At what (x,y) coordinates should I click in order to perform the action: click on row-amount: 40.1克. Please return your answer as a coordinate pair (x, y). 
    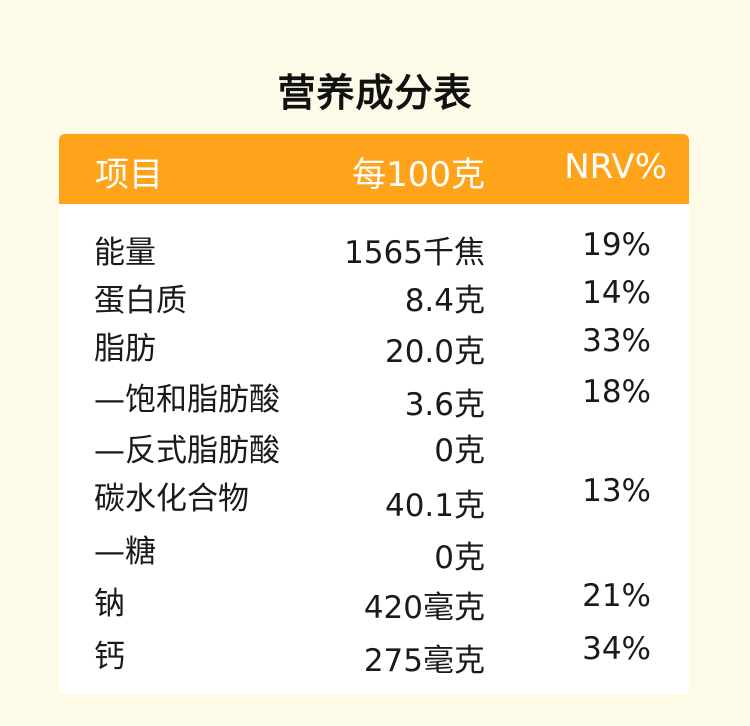
    Looking at the image, I should click on (434, 506).